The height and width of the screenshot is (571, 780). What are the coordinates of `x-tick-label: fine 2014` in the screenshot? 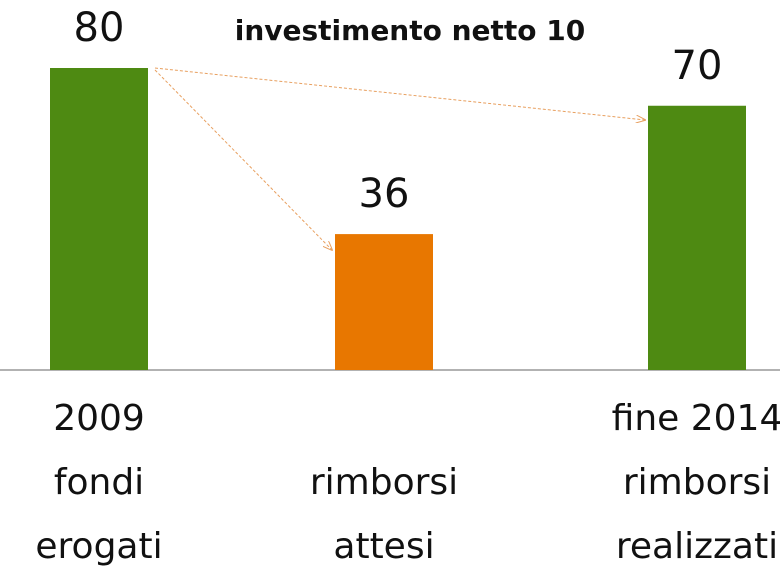 It's located at (696, 418).